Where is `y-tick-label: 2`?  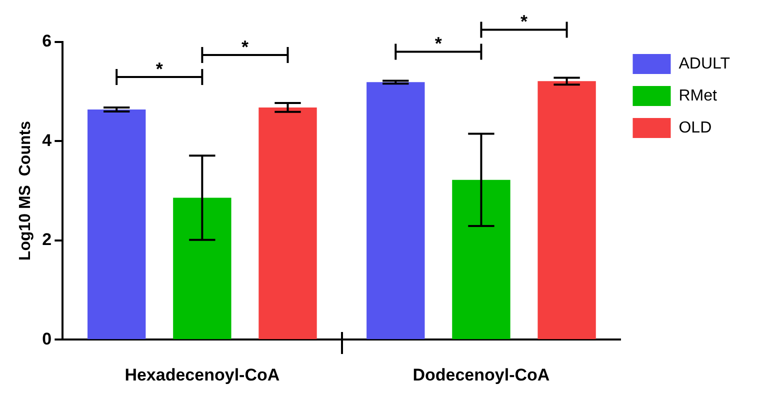
y-tick-label: 2 is located at coordinates (47, 240).